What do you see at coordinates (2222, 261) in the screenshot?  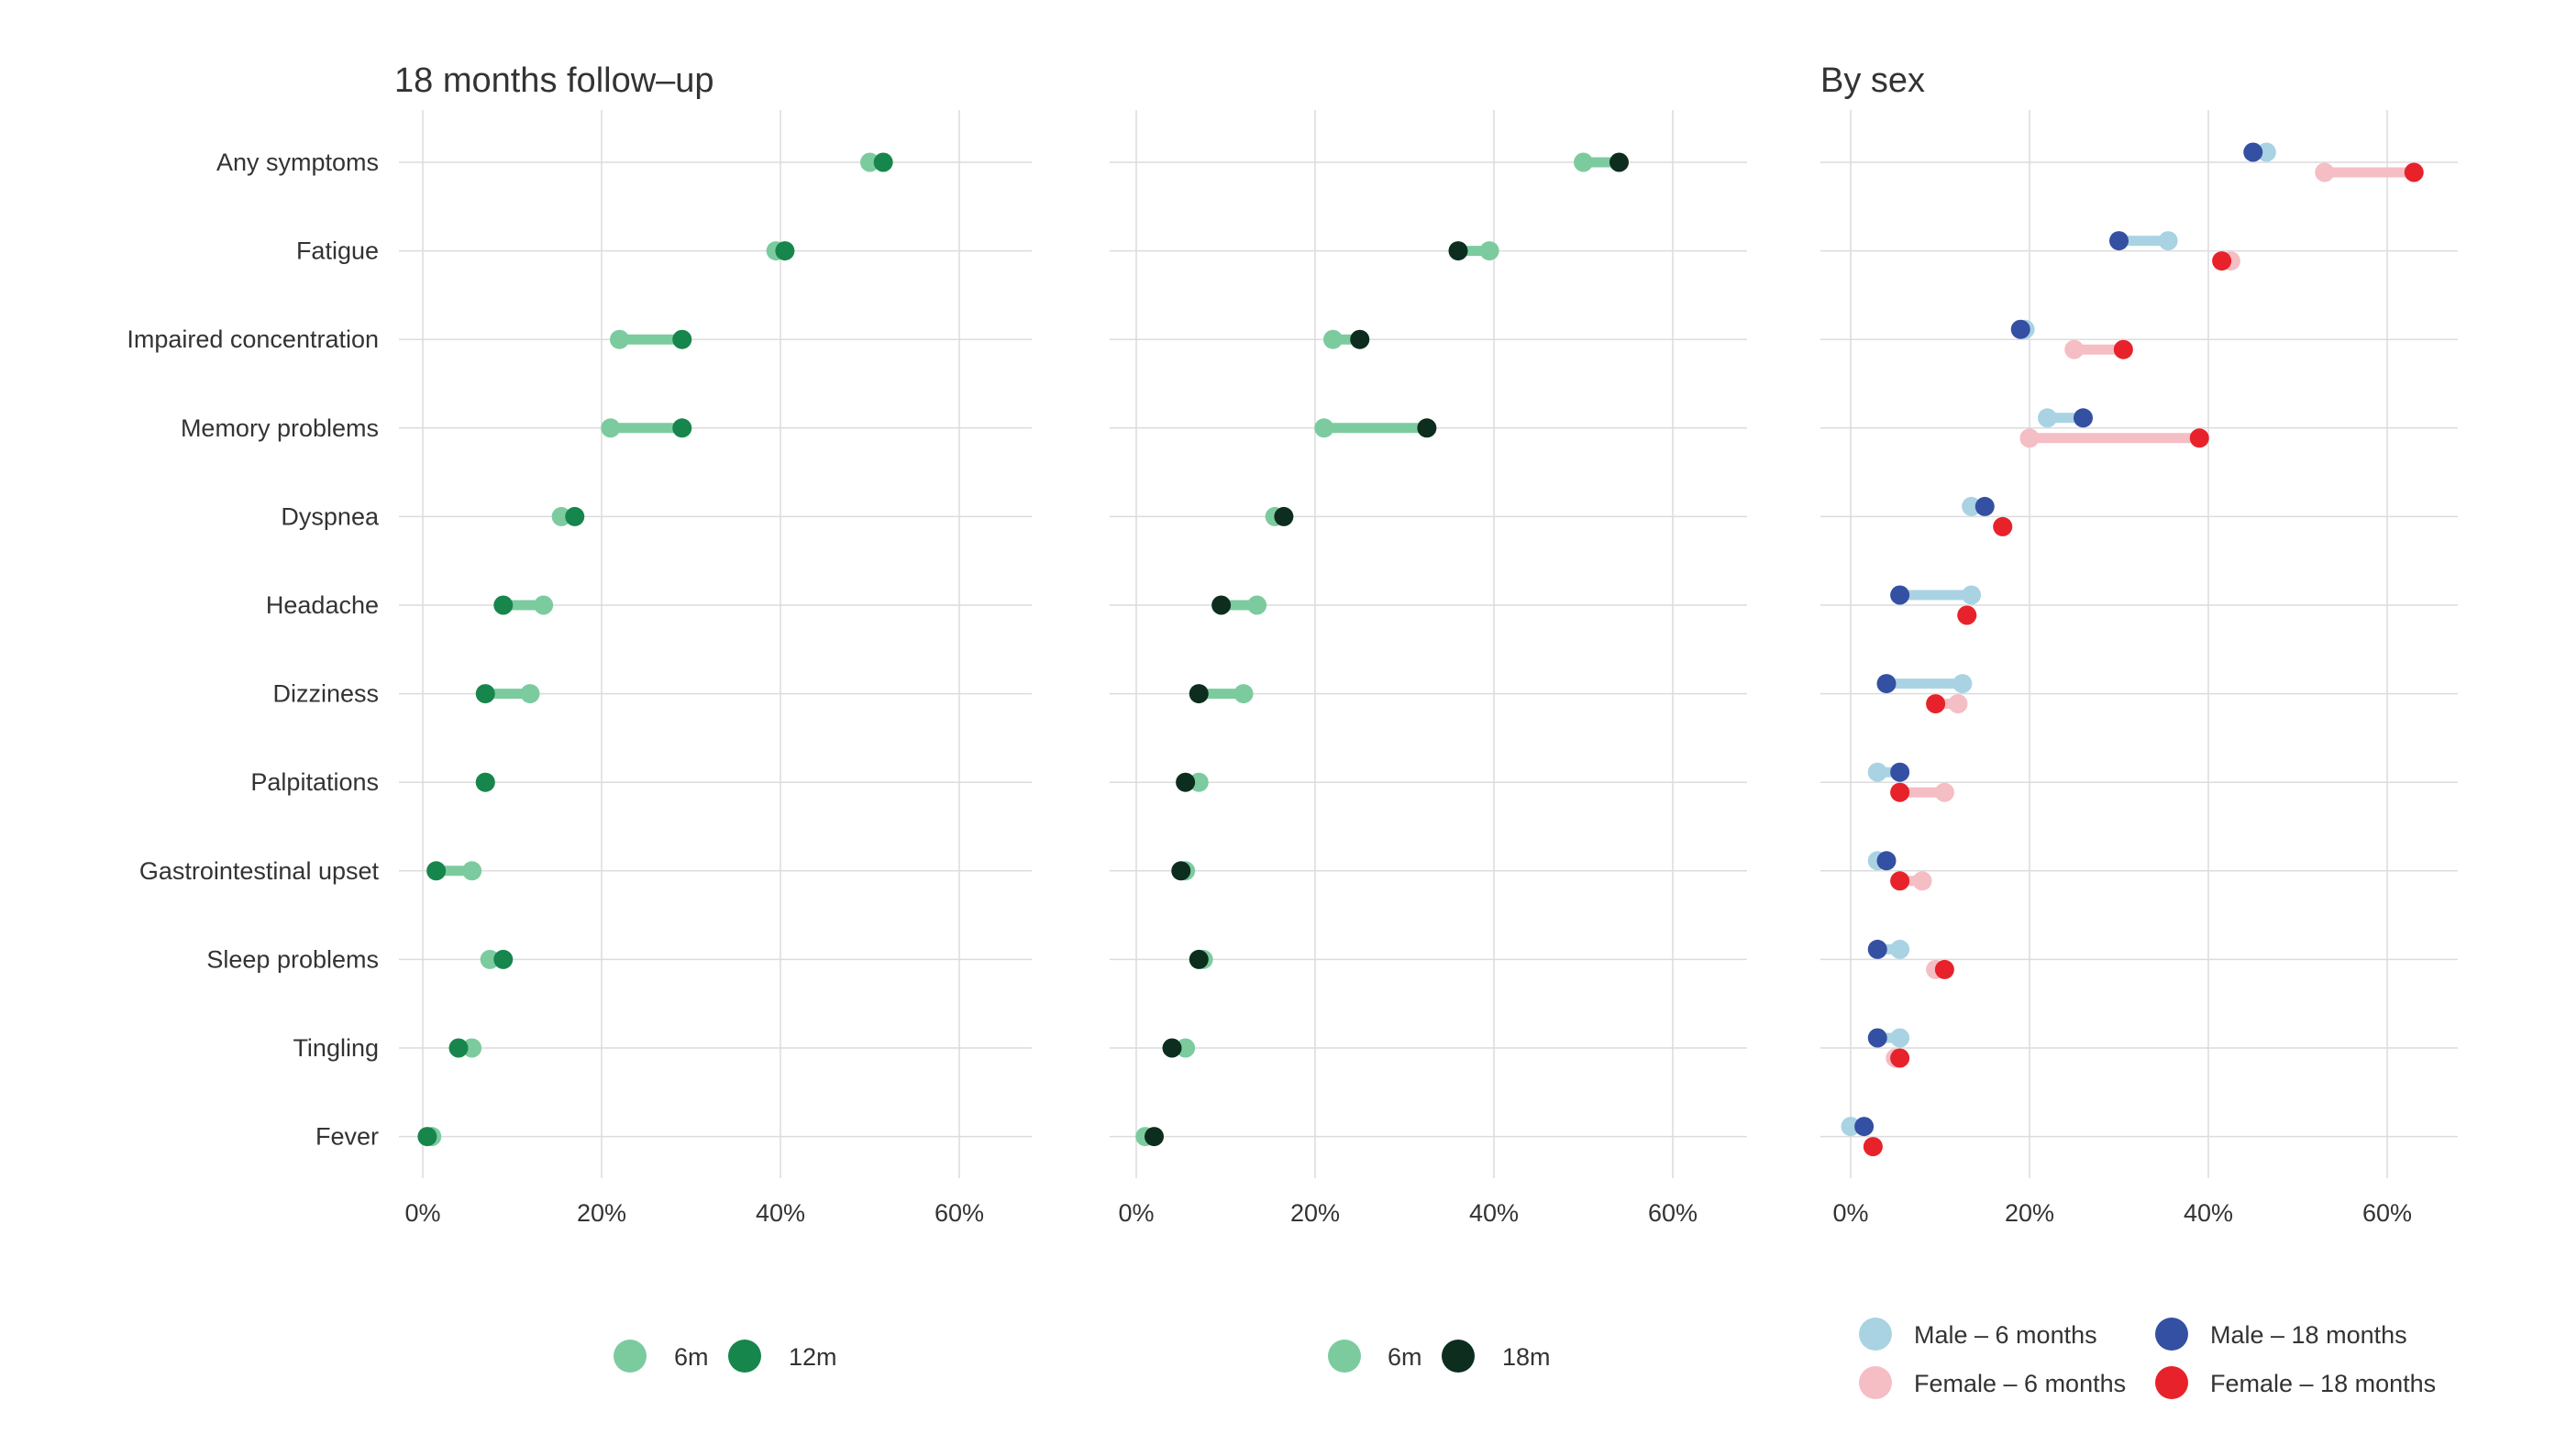 I see `point-female-18-months-fatigue` at bounding box center [2222, 261].